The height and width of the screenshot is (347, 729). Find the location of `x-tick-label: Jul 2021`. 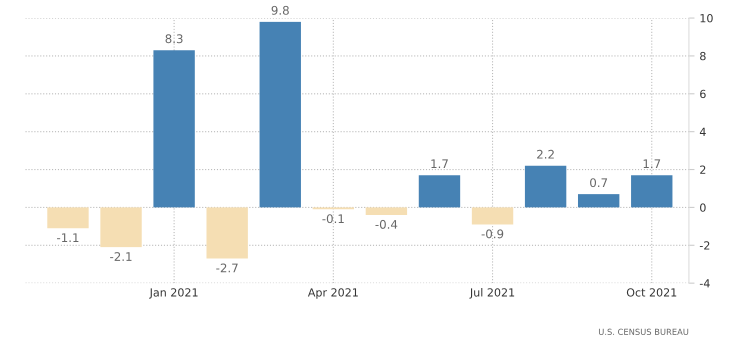

x-tick-label: Jul 2021 is located at coordinates (491, 293).